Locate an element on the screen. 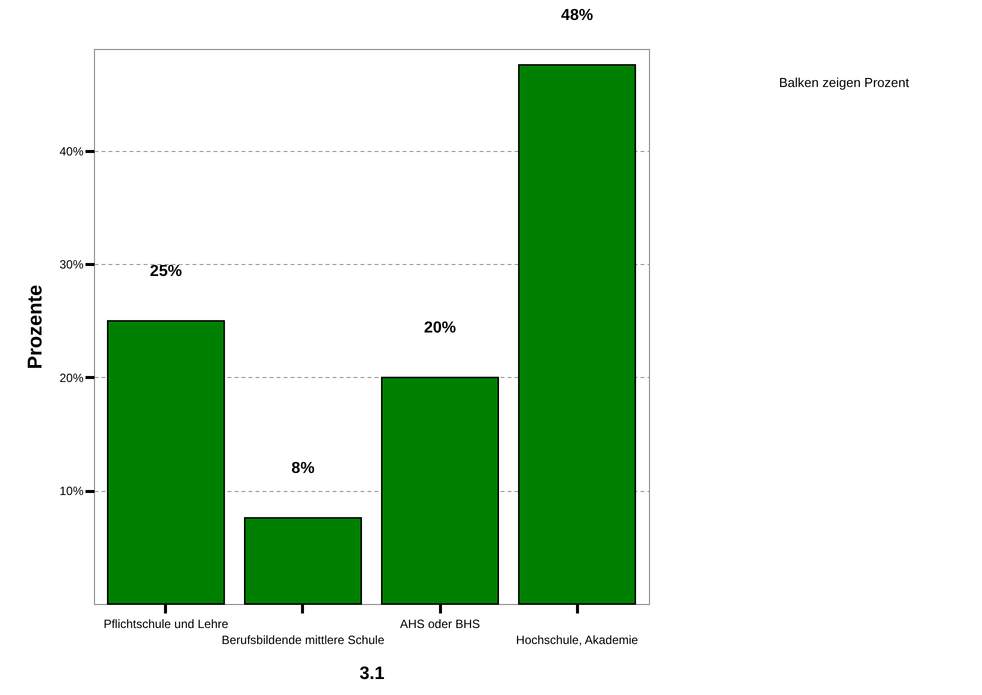 Image resolution: width=982 pixels, height=695 pixels. text: Balken zeigen Prozent is located at coordinates (844, 82).